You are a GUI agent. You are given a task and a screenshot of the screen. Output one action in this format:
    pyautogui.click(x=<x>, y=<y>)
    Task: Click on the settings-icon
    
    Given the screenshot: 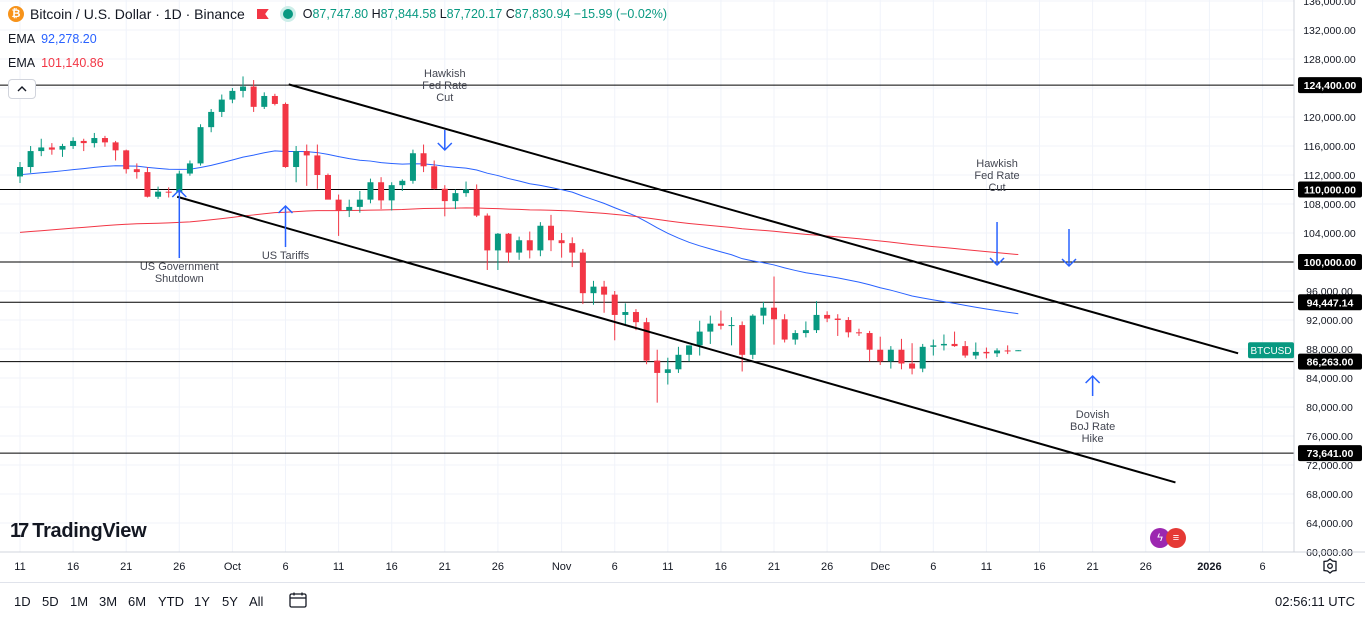 What is the action you would take?
    pyautogui.click(x=1330, y=566)
    